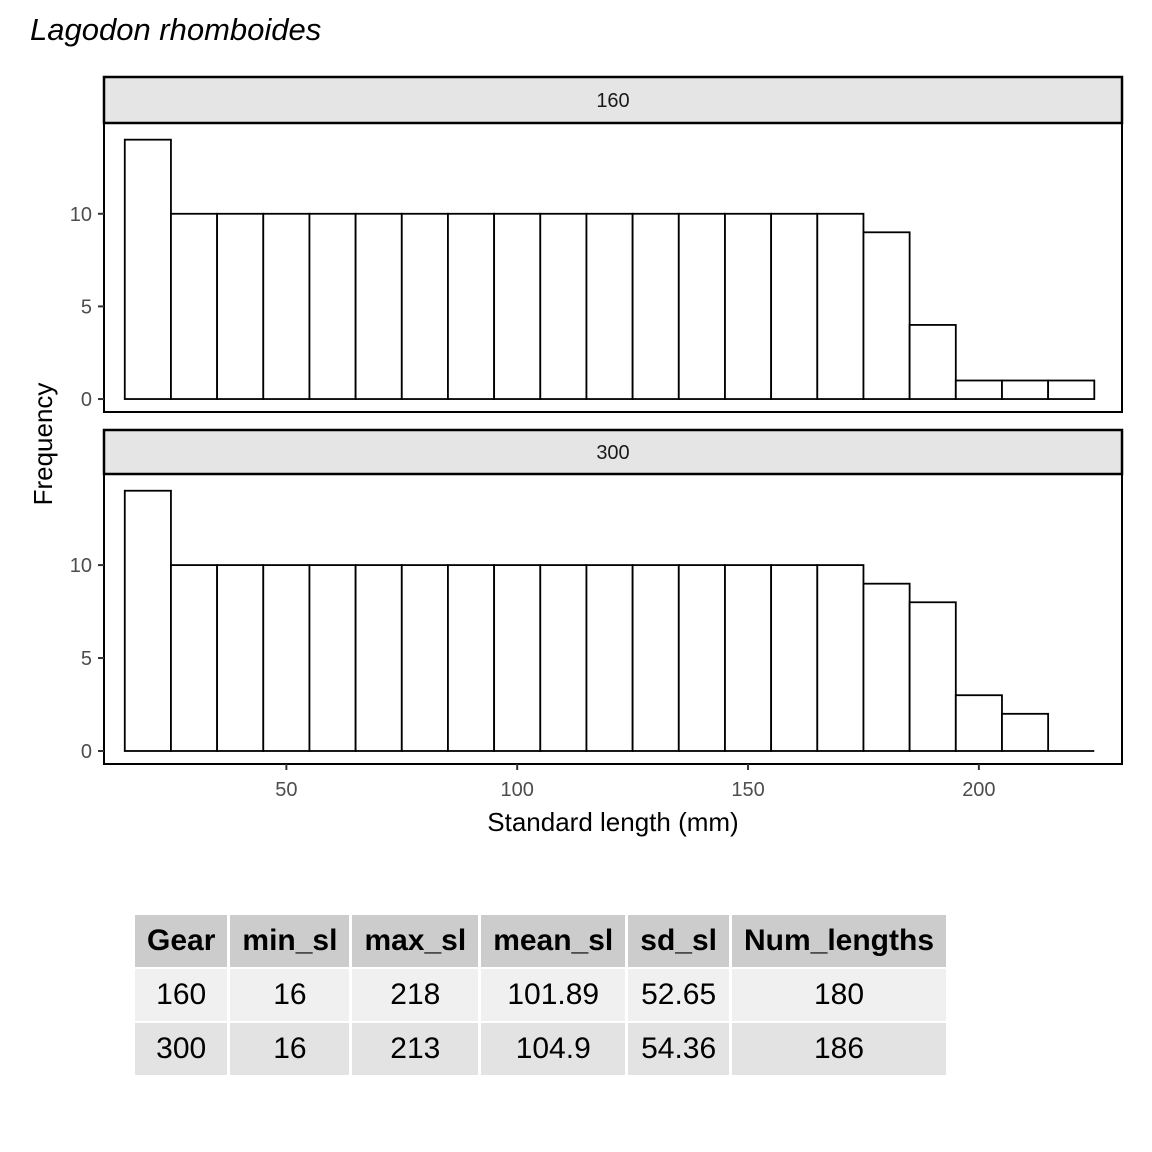  What do you see at coordinates (175, 29) in the screenshot?
I see `chart-title: Lagodon rhomboides` at bounding box center [175, 29].